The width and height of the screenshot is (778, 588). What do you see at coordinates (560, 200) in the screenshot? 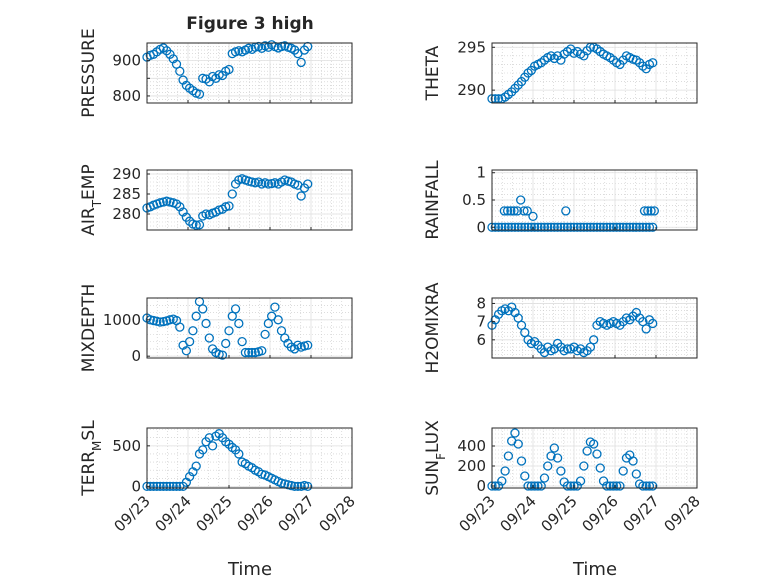
I see `subplot-rainfall: 0 0.5 1 RAINFALL` at bounding box center [560, 200].